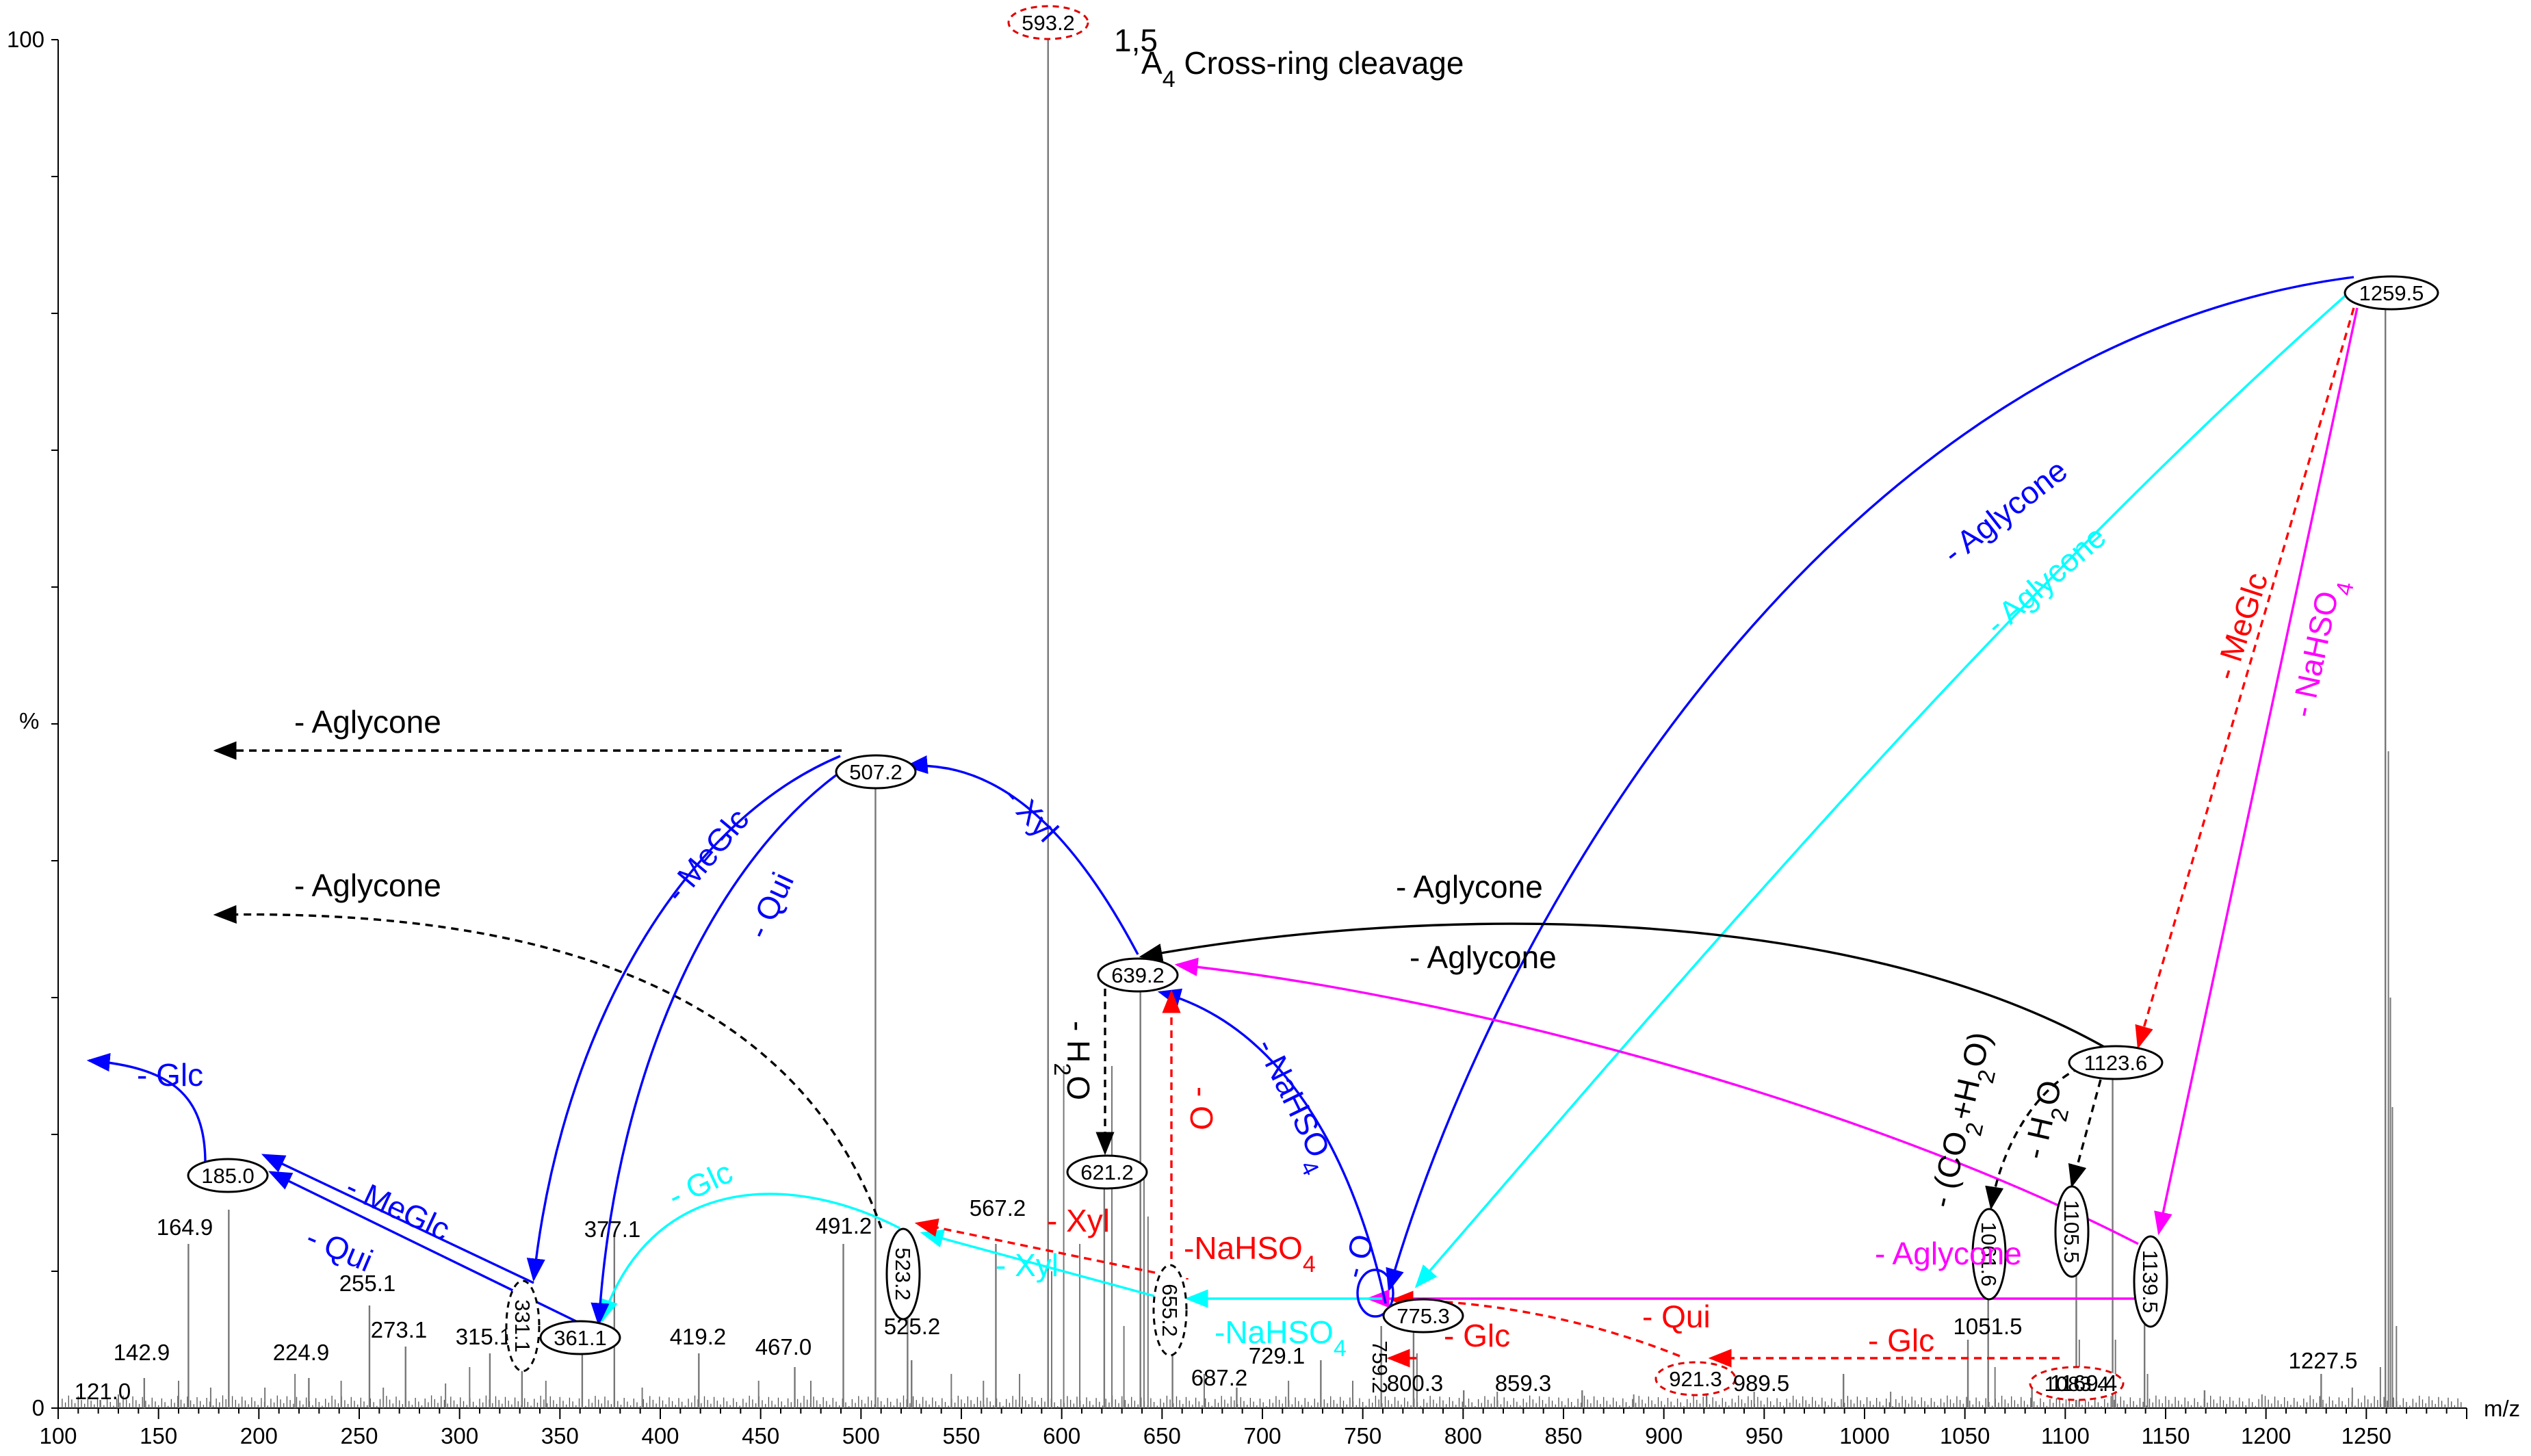 Image resolution: width=2531 pixels, height=1456 pixels. I want to click on ion-node-185.0: 185.0, so click(228, 1175).